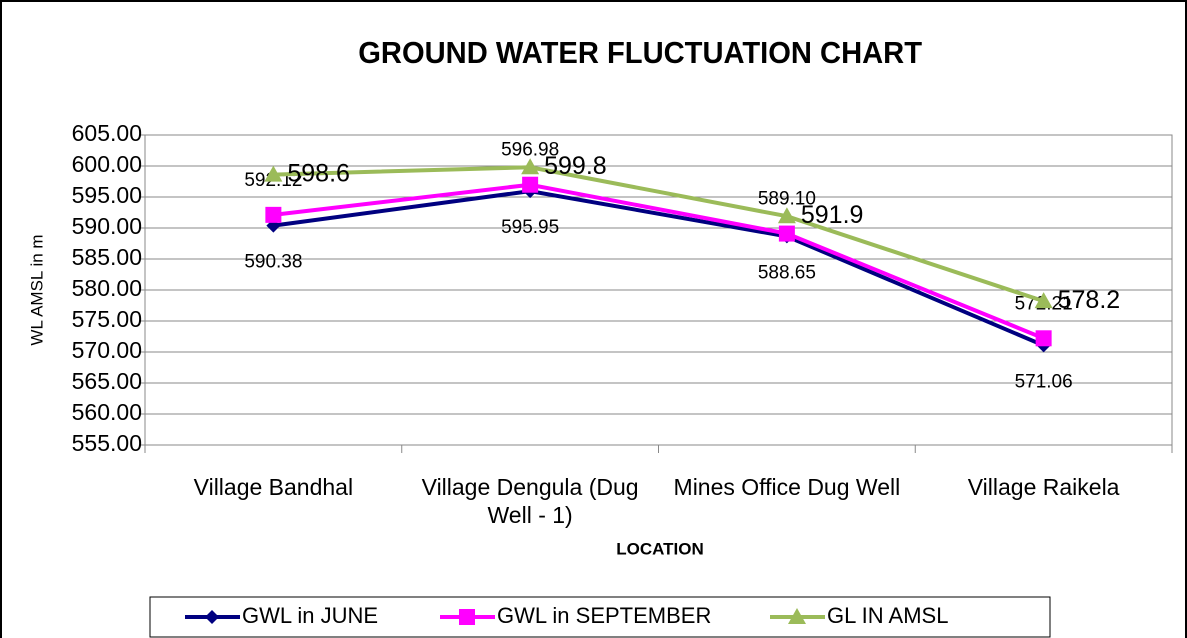 The height and width of the screenshot is (638, 1187). I want to click on data-label: 589.10, so click(787, 199).